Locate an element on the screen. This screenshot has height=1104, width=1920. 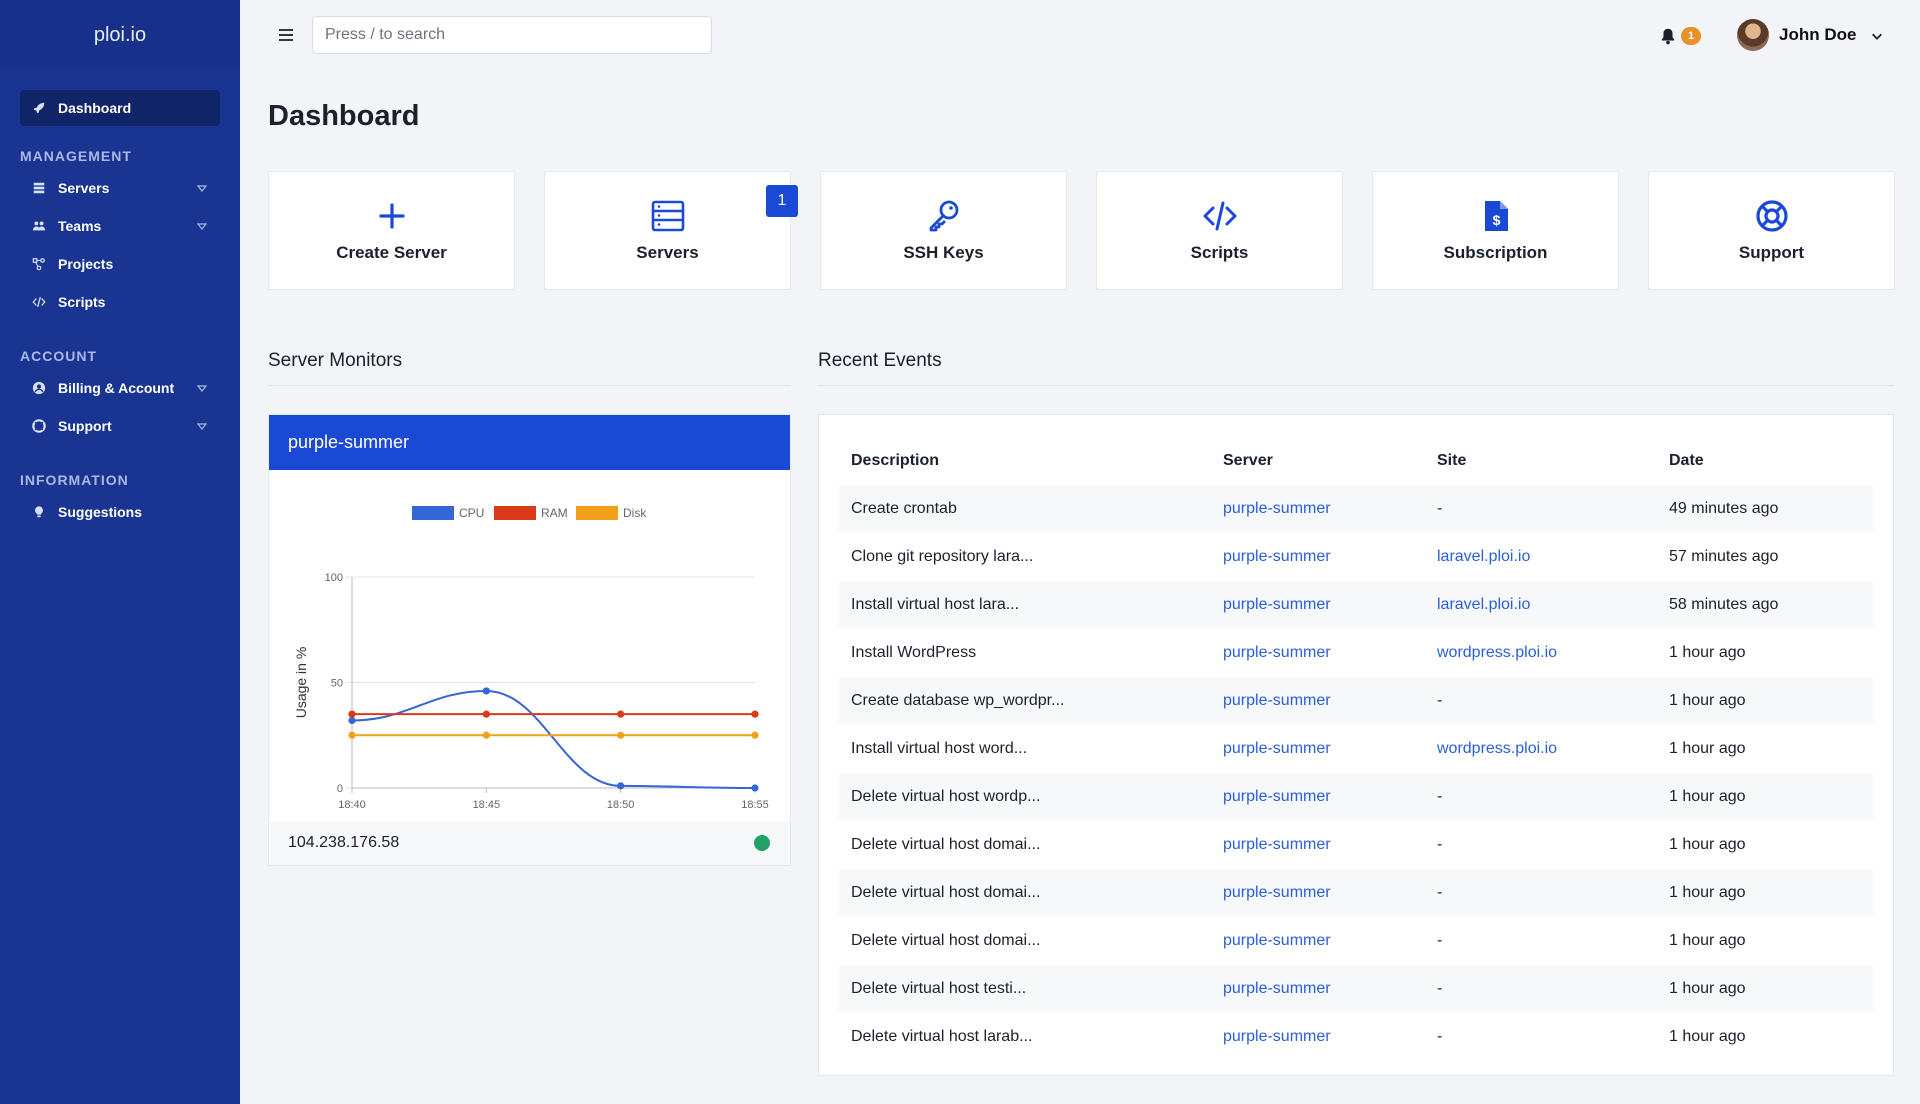
sidebar-item-dashboard: Dashboard is located at coordinates (120, 108).